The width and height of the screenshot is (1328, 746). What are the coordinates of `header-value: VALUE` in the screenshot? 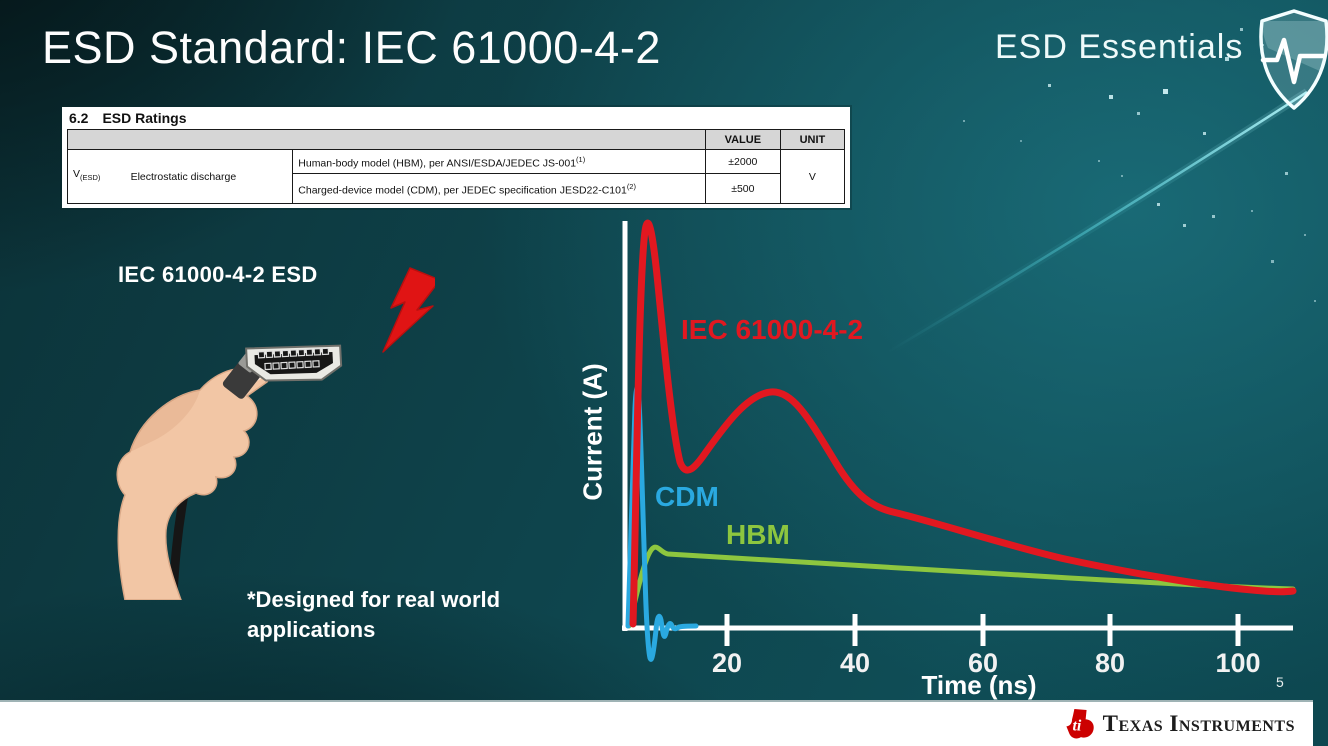 It's located at (742, 139).